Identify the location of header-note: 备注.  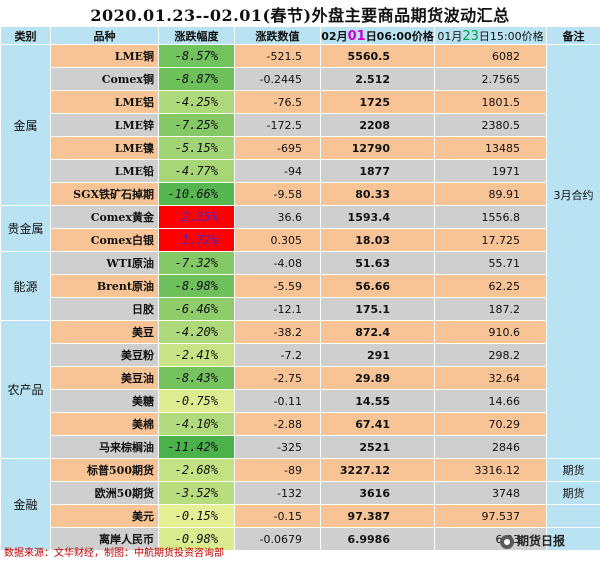
(573, 35).